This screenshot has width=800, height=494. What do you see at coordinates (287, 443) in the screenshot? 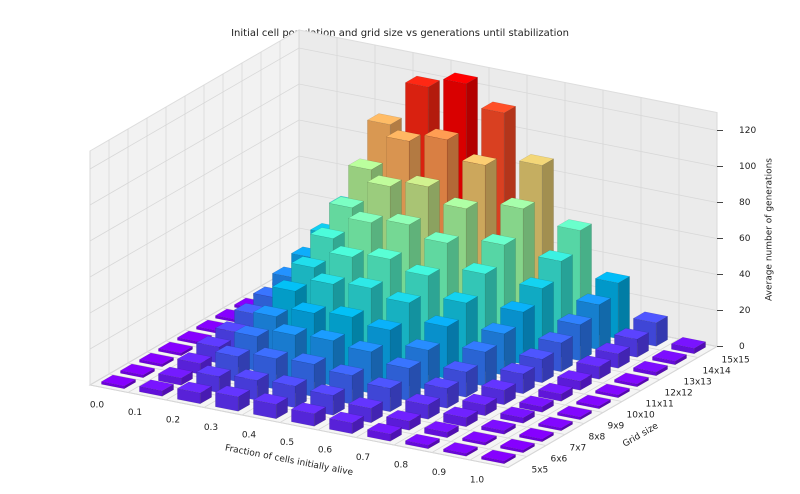
I see `x-tick-label: 0.5` at bounding box center [287, 443].